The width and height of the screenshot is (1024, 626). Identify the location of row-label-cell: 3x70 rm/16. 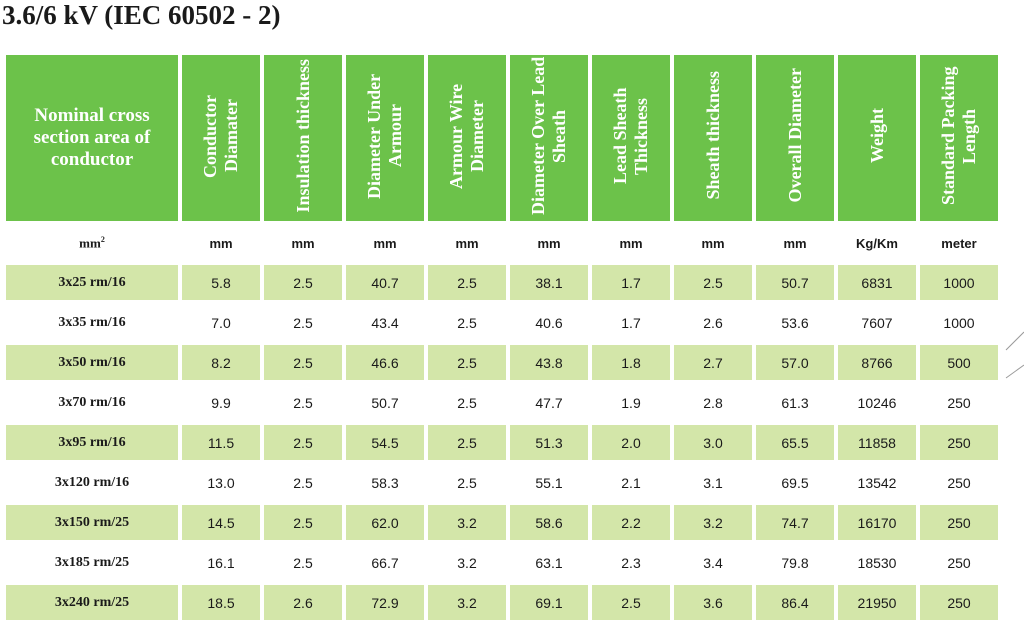
(92, 405).